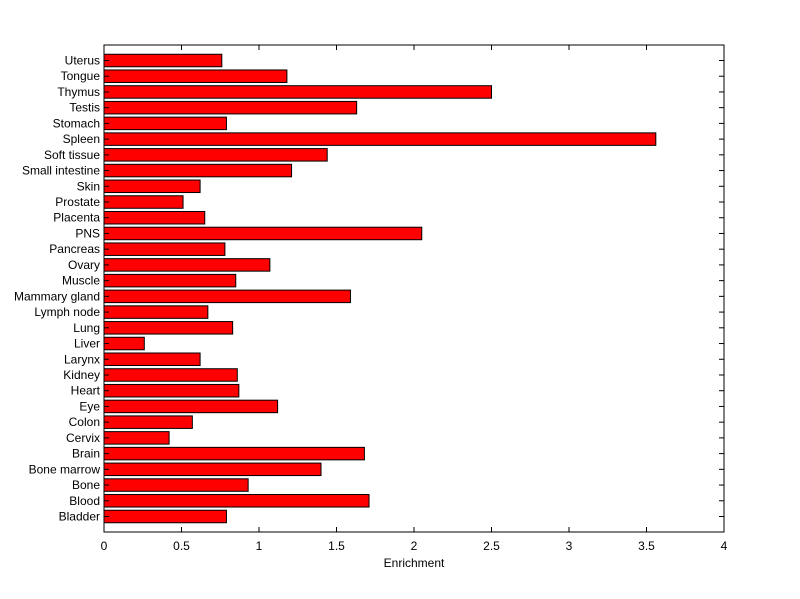 The width and height of the screenshot is (800, 599). Describe the element at coordinates (86, 391) in the screenshot. I see `y-tick-label: Heart` at that location.